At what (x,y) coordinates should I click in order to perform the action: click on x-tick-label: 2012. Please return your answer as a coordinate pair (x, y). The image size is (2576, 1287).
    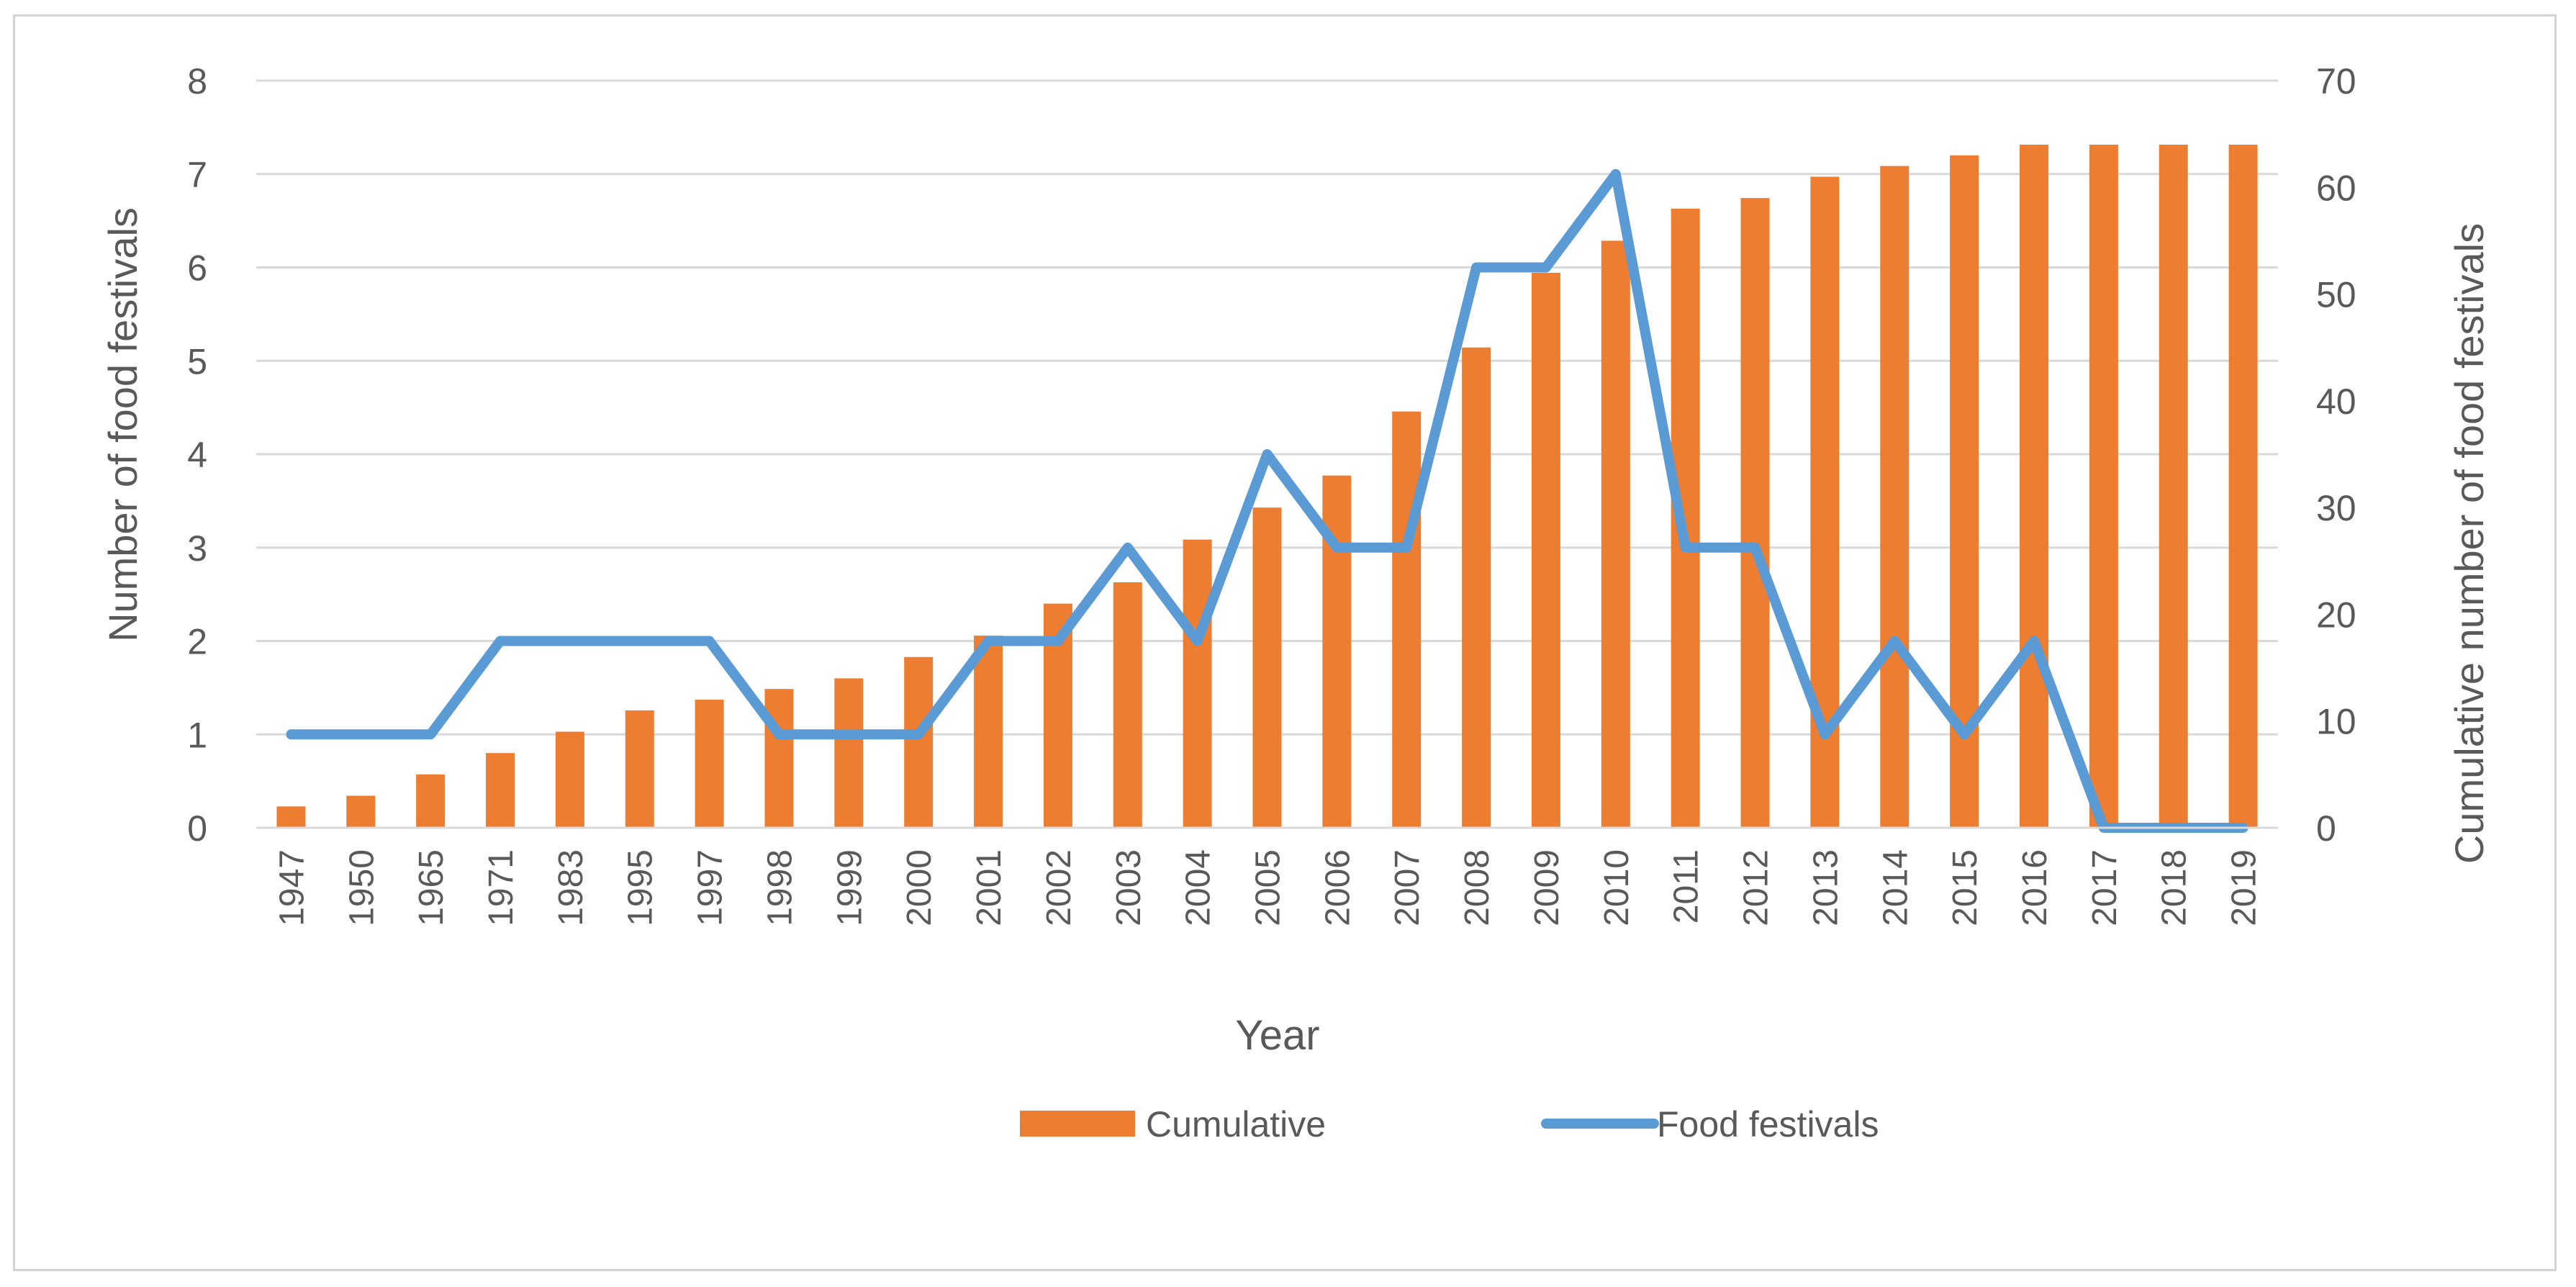
    Looking at the image, I should click on (1756, 887).